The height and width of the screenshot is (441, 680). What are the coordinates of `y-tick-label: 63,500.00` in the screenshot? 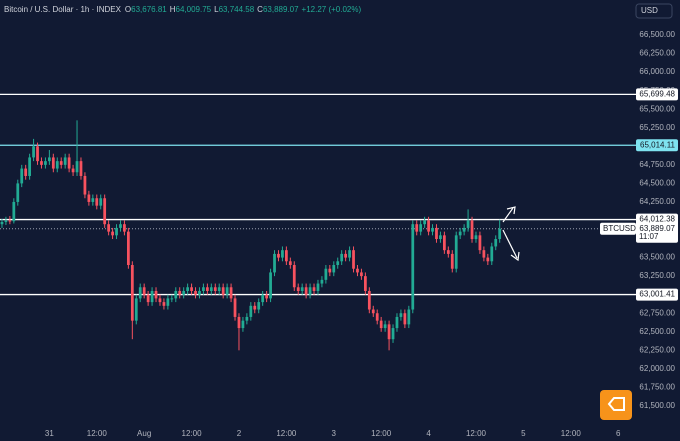 It's located at (657, 257).